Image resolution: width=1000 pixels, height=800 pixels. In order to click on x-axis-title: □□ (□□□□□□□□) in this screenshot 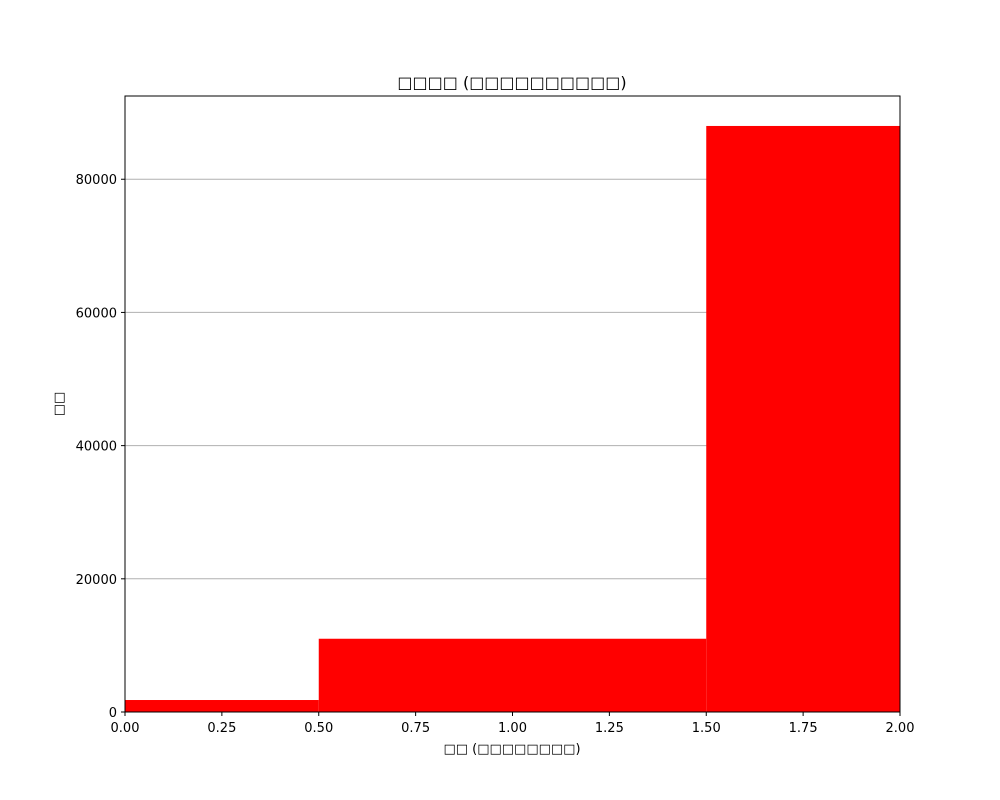, I will do `click(511, 749)`.